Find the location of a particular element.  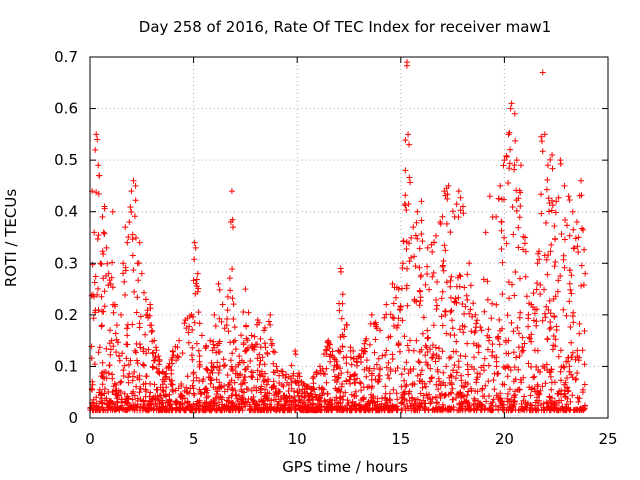

x-tick-label: 15 is located at coordinates (400, 439).